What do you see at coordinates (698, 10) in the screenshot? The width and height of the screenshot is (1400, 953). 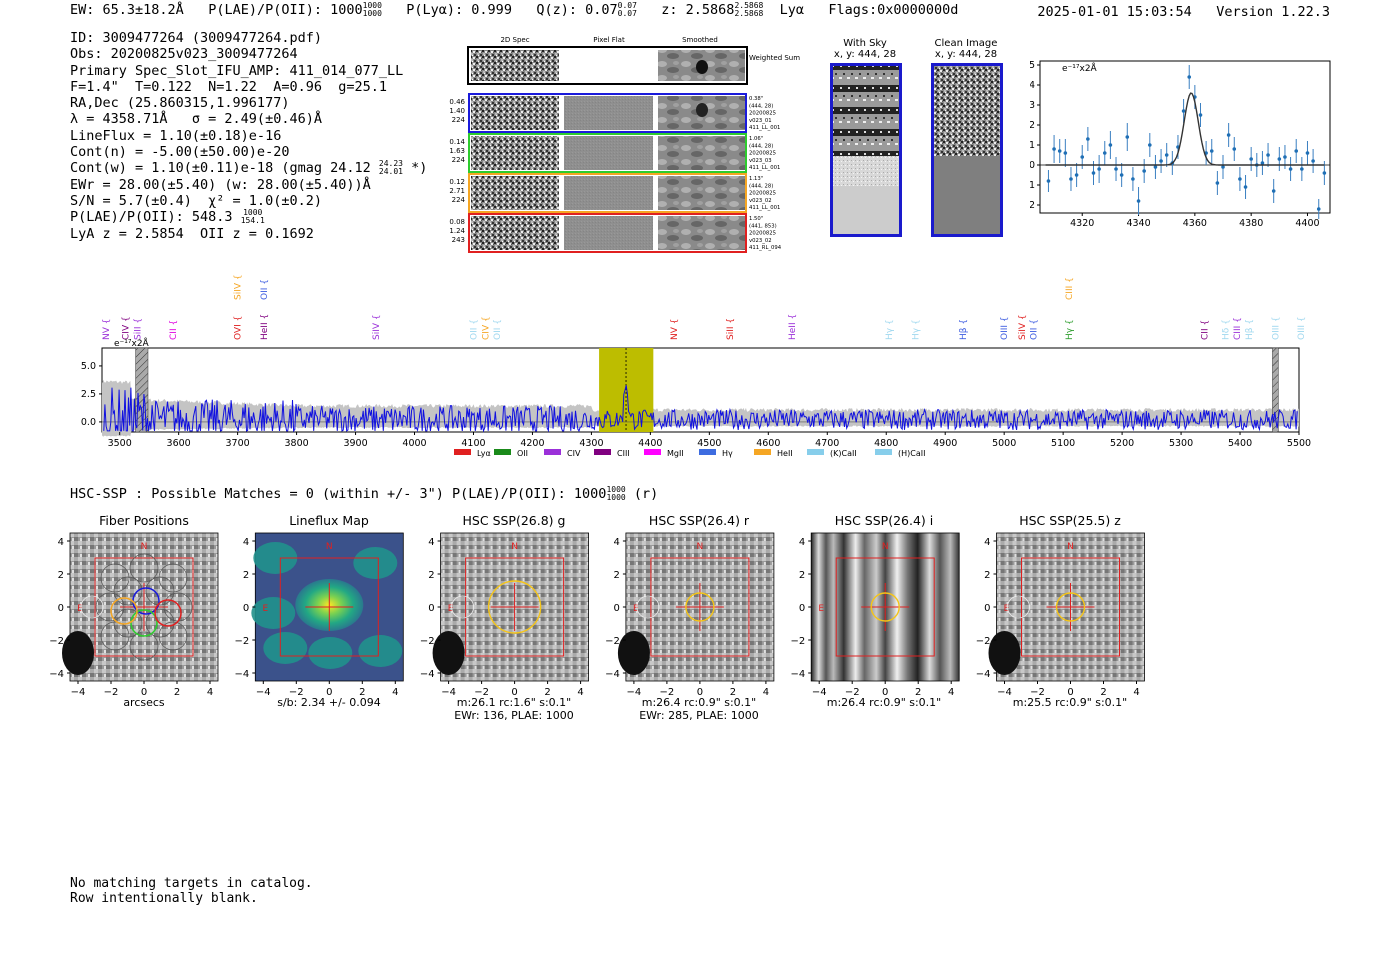 I see `z-value: z: 2.5868` at bounding box center [698, 10].